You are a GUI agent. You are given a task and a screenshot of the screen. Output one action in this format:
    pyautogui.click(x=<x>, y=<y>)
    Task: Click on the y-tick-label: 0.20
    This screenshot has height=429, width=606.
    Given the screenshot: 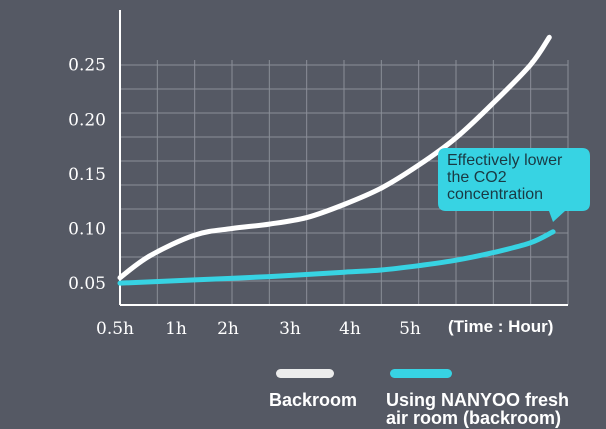 What is the action you would take?
    pyautogui.click(x=87, y=120)
    